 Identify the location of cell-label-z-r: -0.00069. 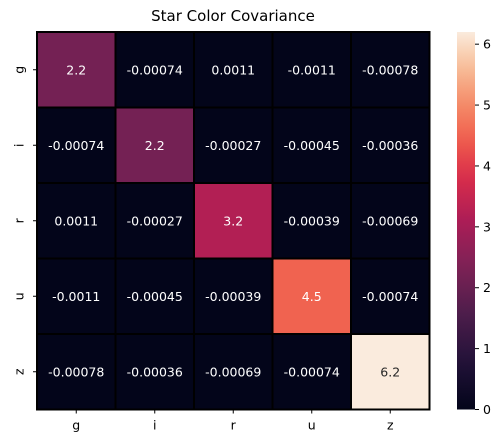
(233, 371).